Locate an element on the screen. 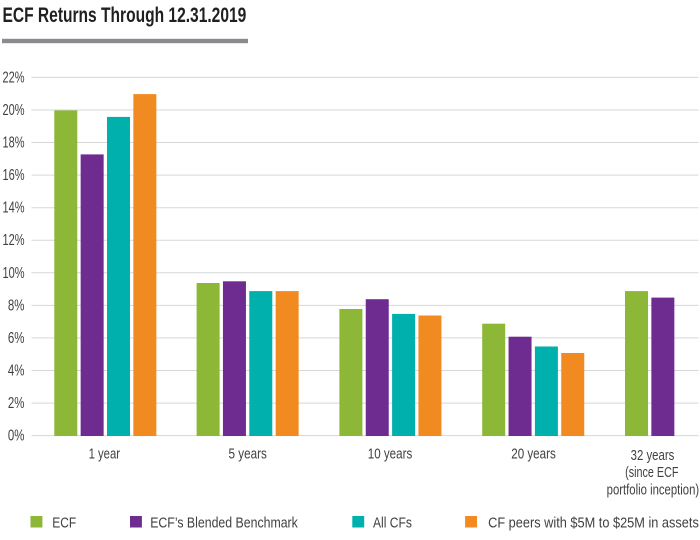 The height and width of the screenshot is (540, 700). svg-text: ECF is located at coordinates (64, 522).